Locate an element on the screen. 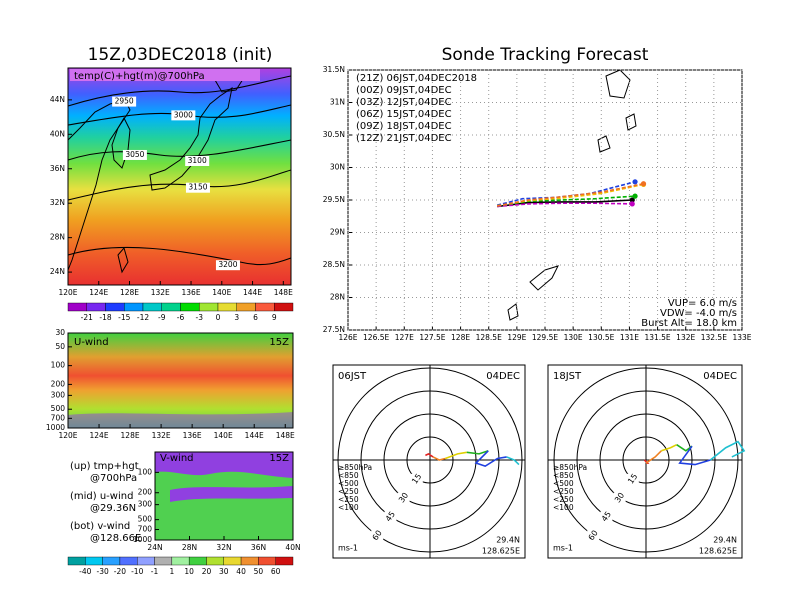 The width and height of the screenshot is (792, 616). x-tick-label: 126E is located at coordinates (347, 337).